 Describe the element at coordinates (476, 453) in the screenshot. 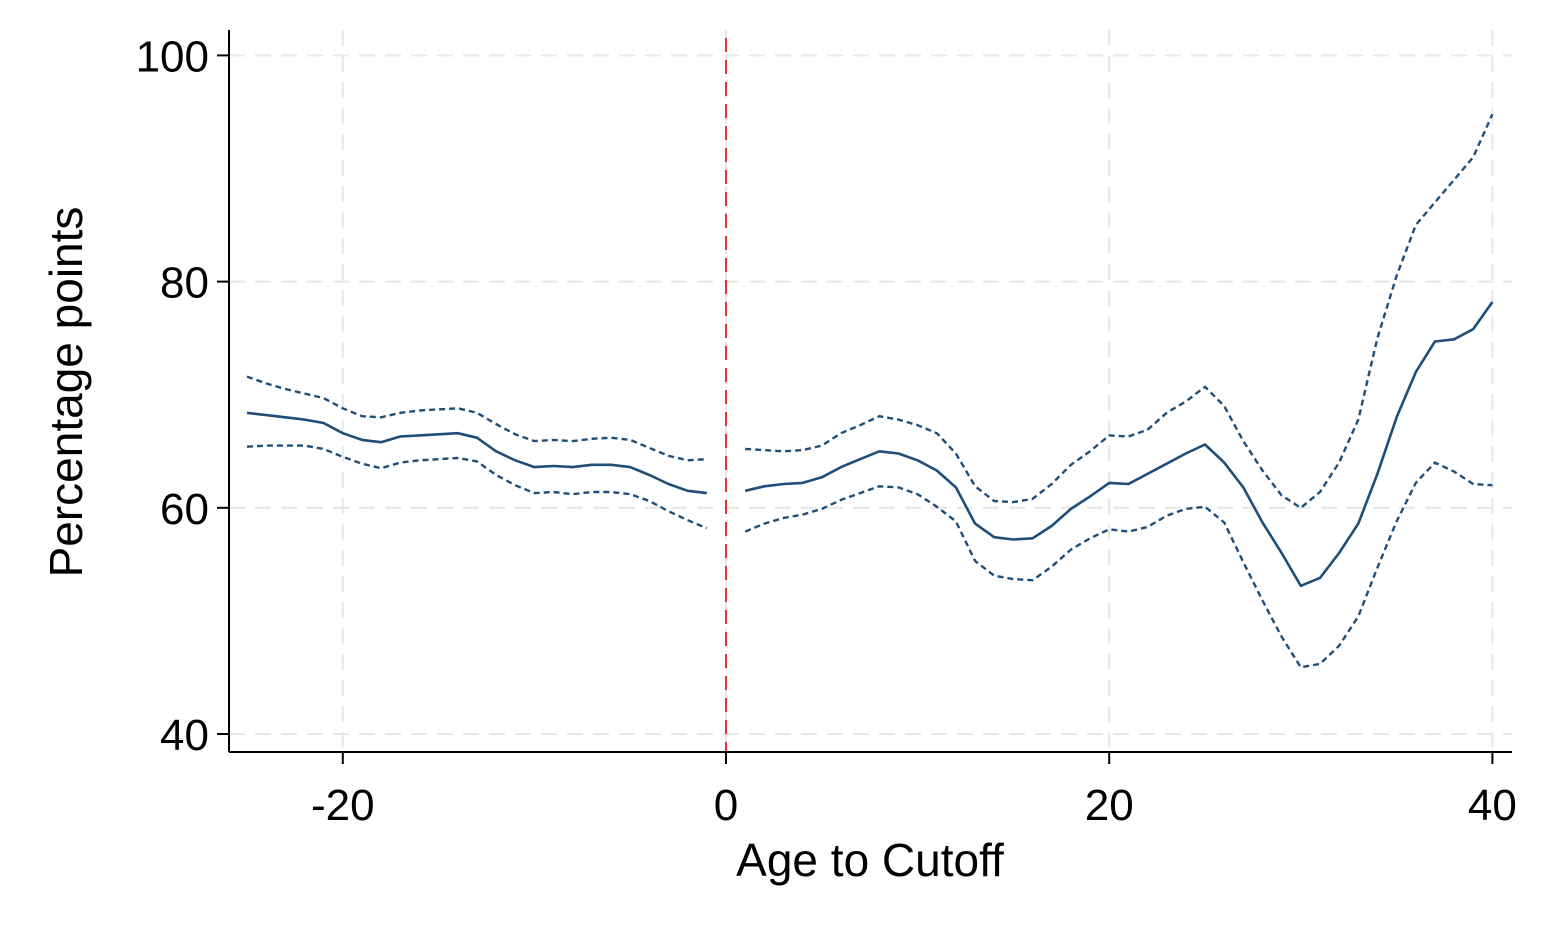

I see `estimate-series-line` at that location.